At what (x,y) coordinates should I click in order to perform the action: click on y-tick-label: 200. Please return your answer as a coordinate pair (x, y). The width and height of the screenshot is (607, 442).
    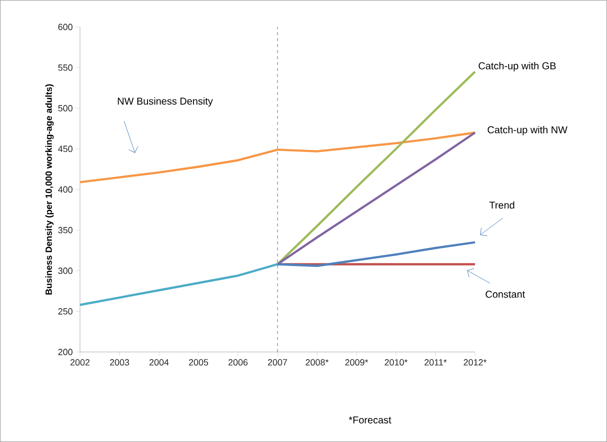
    Looking at the image, I should click on (65, 352).